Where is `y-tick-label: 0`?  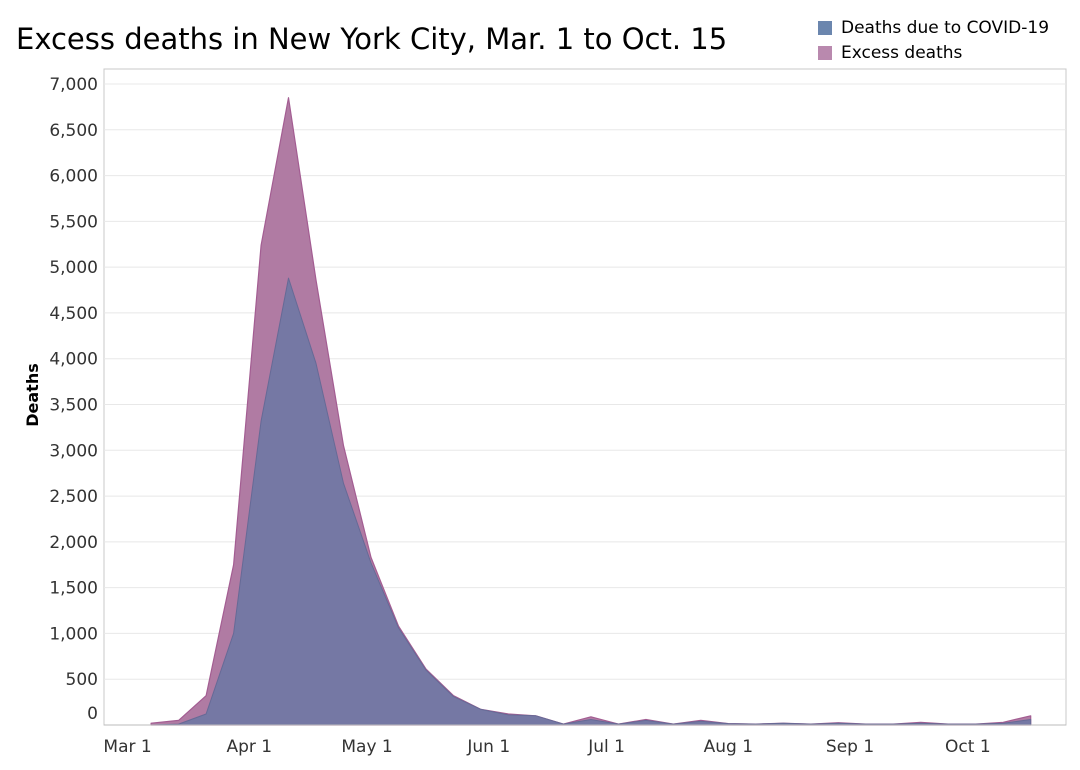 y-tick-label: 0 is located at coordinates (92, 714).